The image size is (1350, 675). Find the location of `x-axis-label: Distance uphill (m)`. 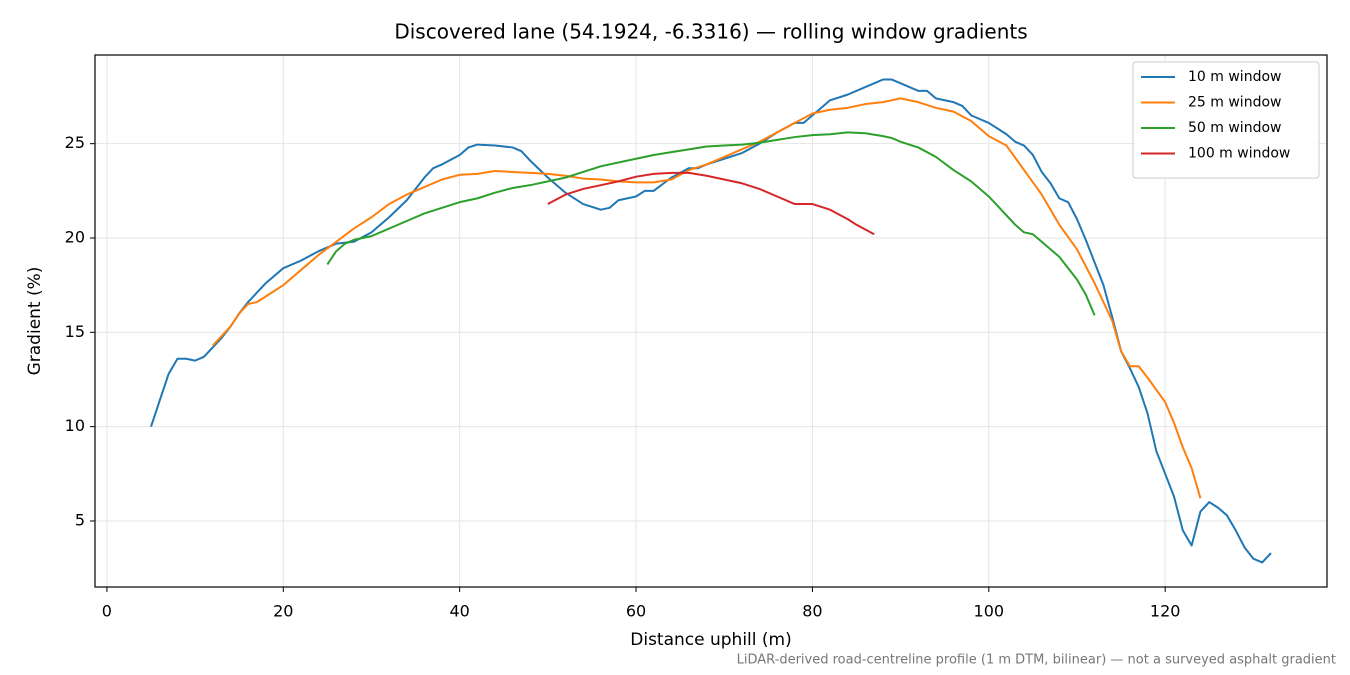

x-axis-label: Distance uphill (m) is located at coordinates (710, 640).